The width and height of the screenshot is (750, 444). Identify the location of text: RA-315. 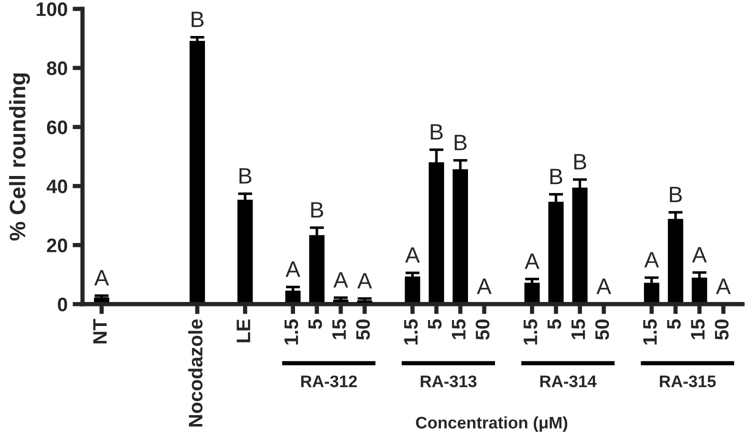
(688, 381).